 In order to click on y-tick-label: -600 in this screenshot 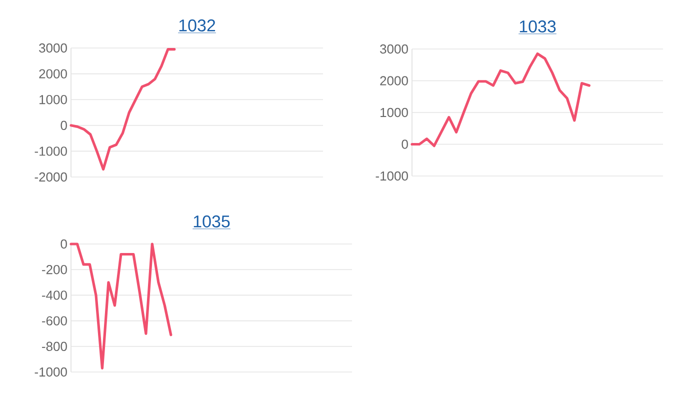, I will do `click(54, 321)`.